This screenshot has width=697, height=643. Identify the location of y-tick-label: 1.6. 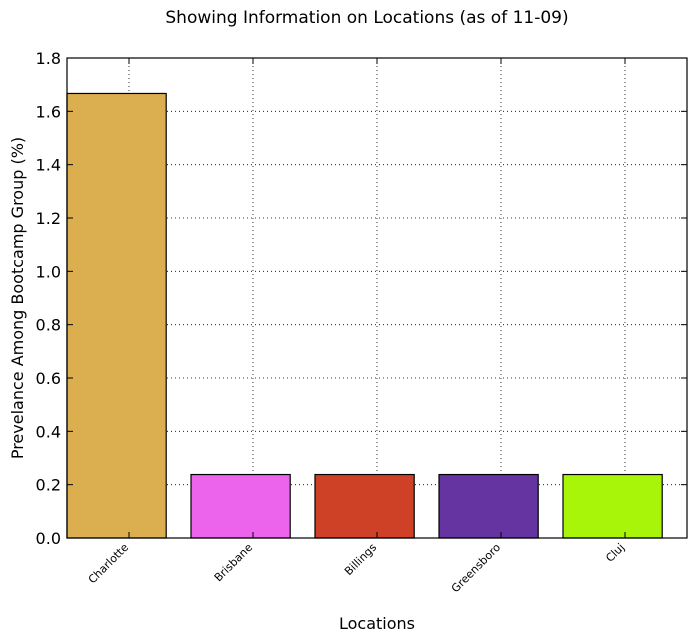
(48, 111).